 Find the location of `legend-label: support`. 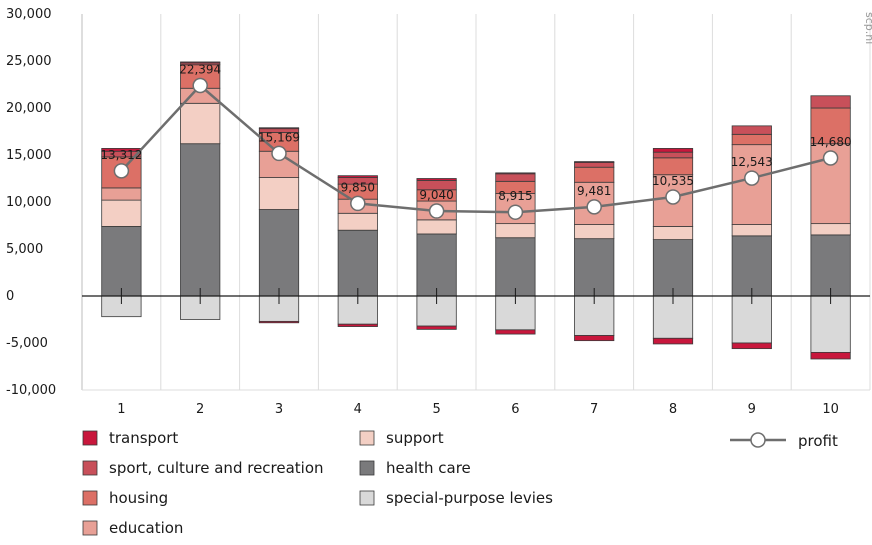

legend-label: support is located at coordinates (415, 438).